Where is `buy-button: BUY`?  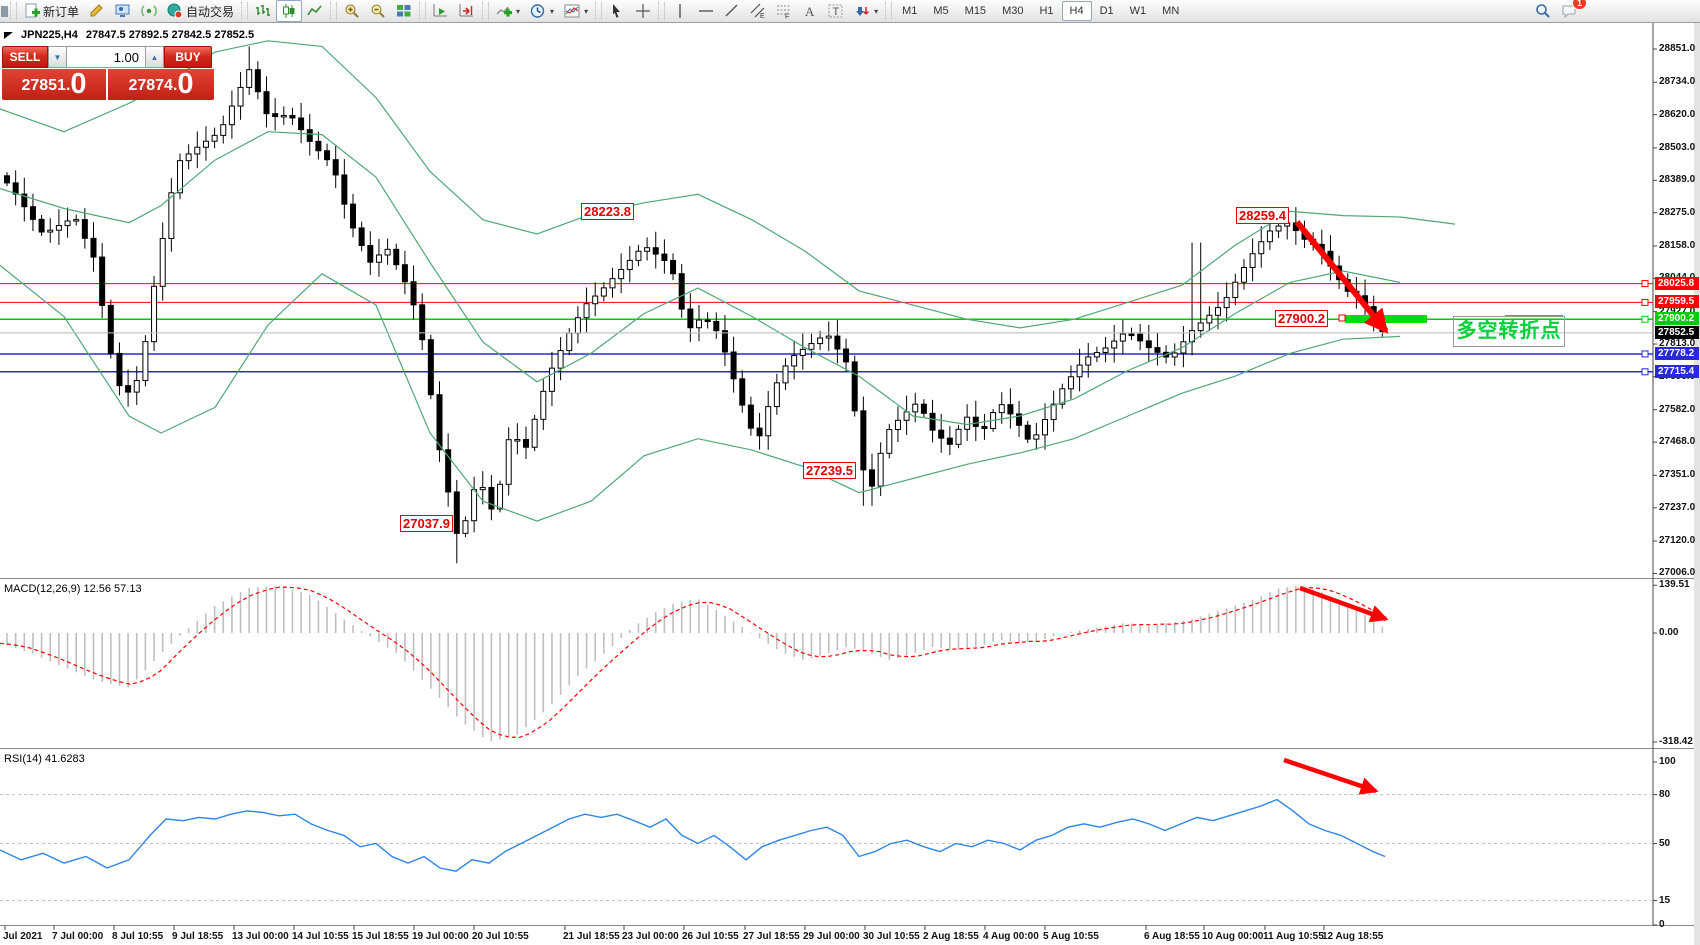
buy-button: BUY is located at coordinates (188, 57).